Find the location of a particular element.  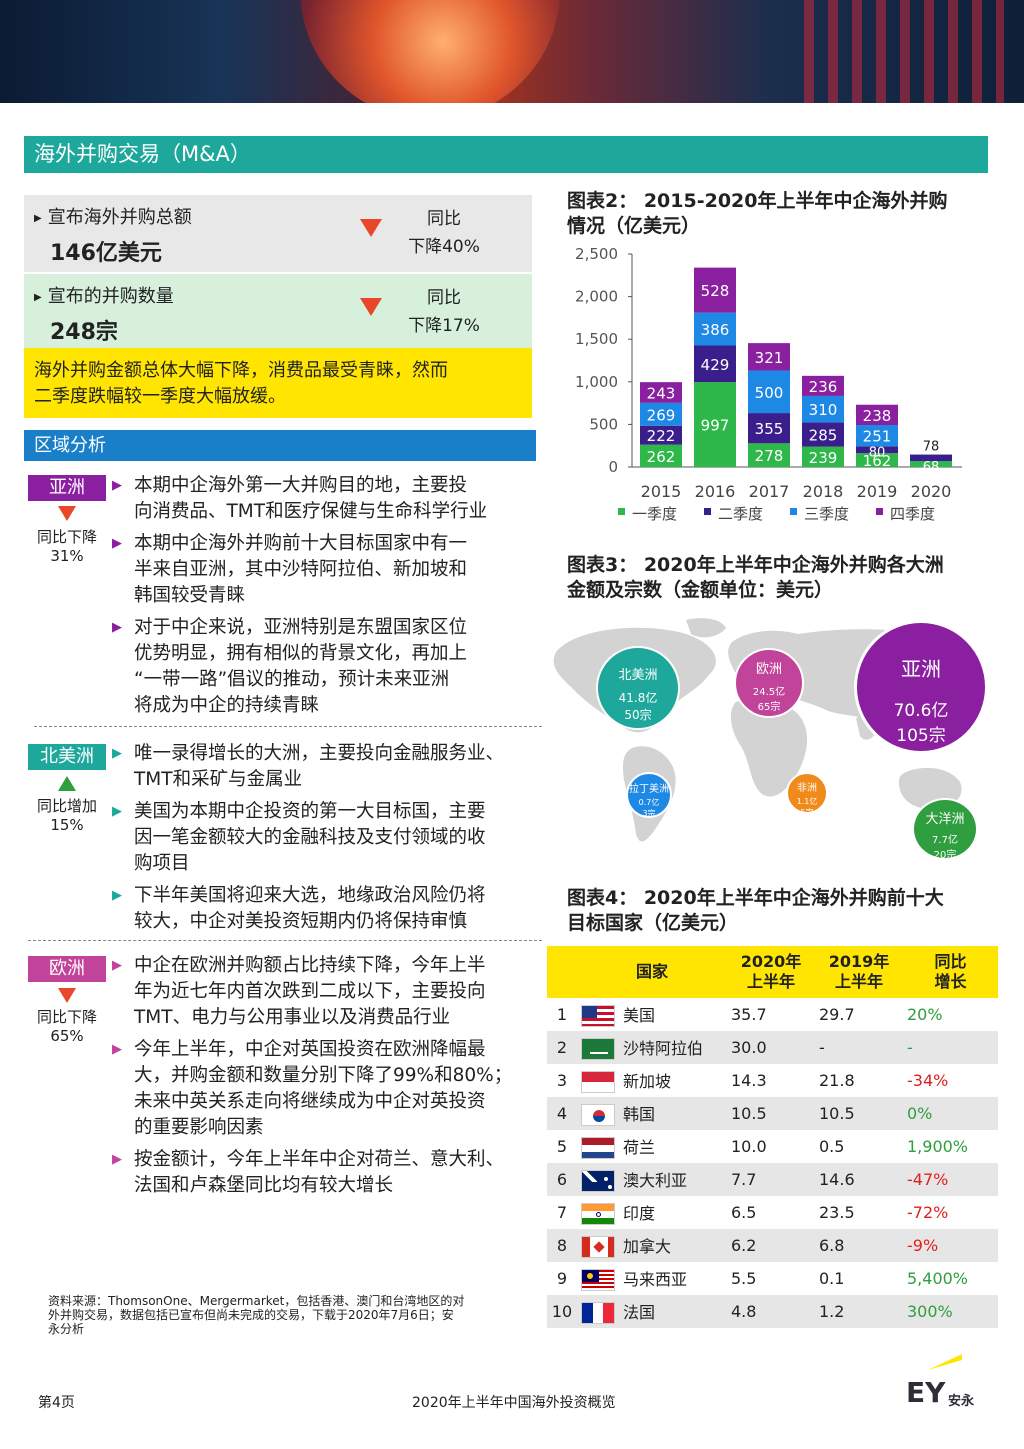

table-row: 10 法国 4.8 1.2 300% is located at coordinates (772, 1311).